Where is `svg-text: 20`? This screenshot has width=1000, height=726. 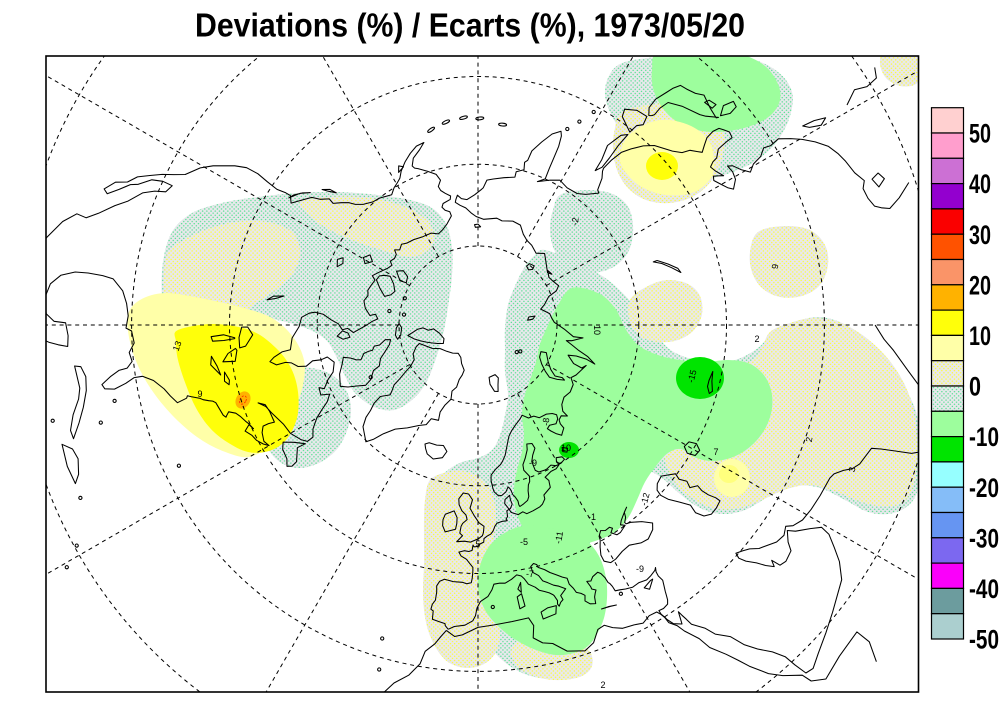
svg-text: 20 is located at coordinates (980, 285).